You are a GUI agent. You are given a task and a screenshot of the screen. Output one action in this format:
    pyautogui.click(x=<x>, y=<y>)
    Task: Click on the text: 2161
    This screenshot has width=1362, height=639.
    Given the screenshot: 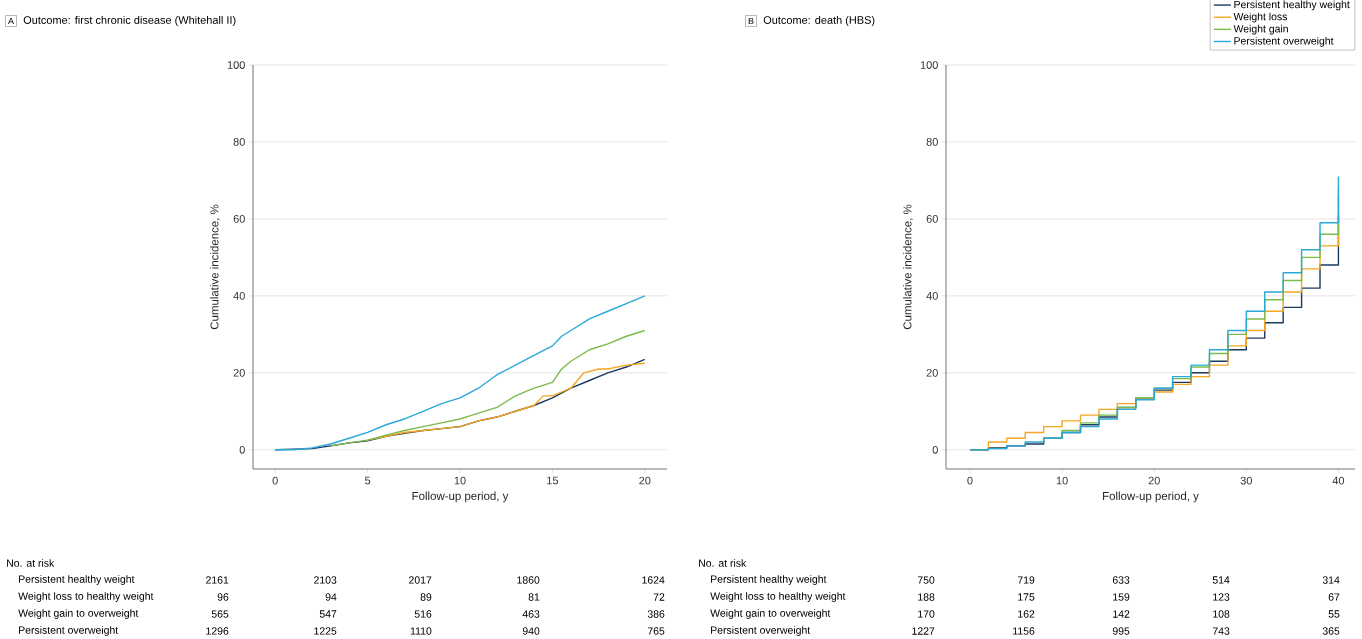 What is the action you would take?
    pyautogui.click(x=217, y=580)
    